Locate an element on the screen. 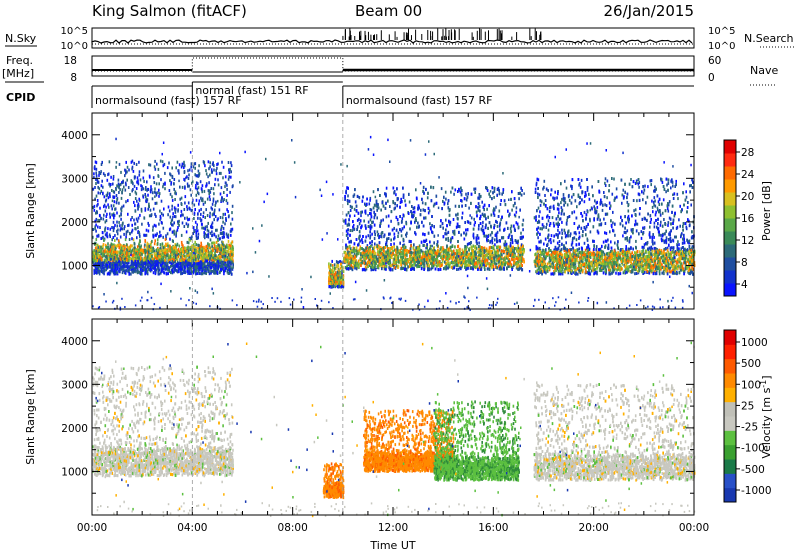 Image resolution: width=800 pixels, height=554 pixels. nsky-tick-top: 10^5 is located at coordinates (74, 31).